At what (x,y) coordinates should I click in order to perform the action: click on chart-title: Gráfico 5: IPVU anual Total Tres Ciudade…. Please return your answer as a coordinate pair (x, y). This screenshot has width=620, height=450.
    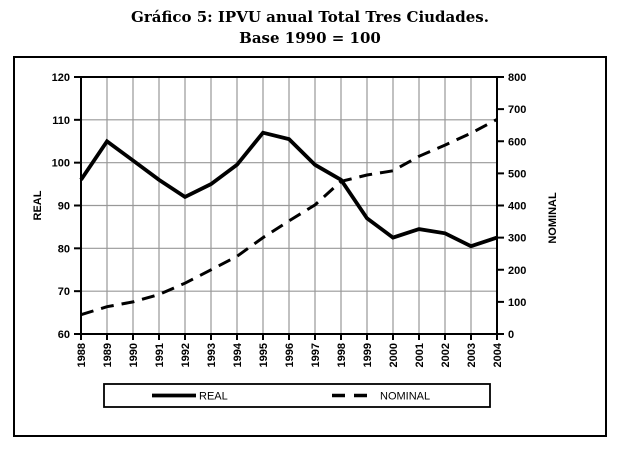
    Looking at the image, I should click on (310, 28).